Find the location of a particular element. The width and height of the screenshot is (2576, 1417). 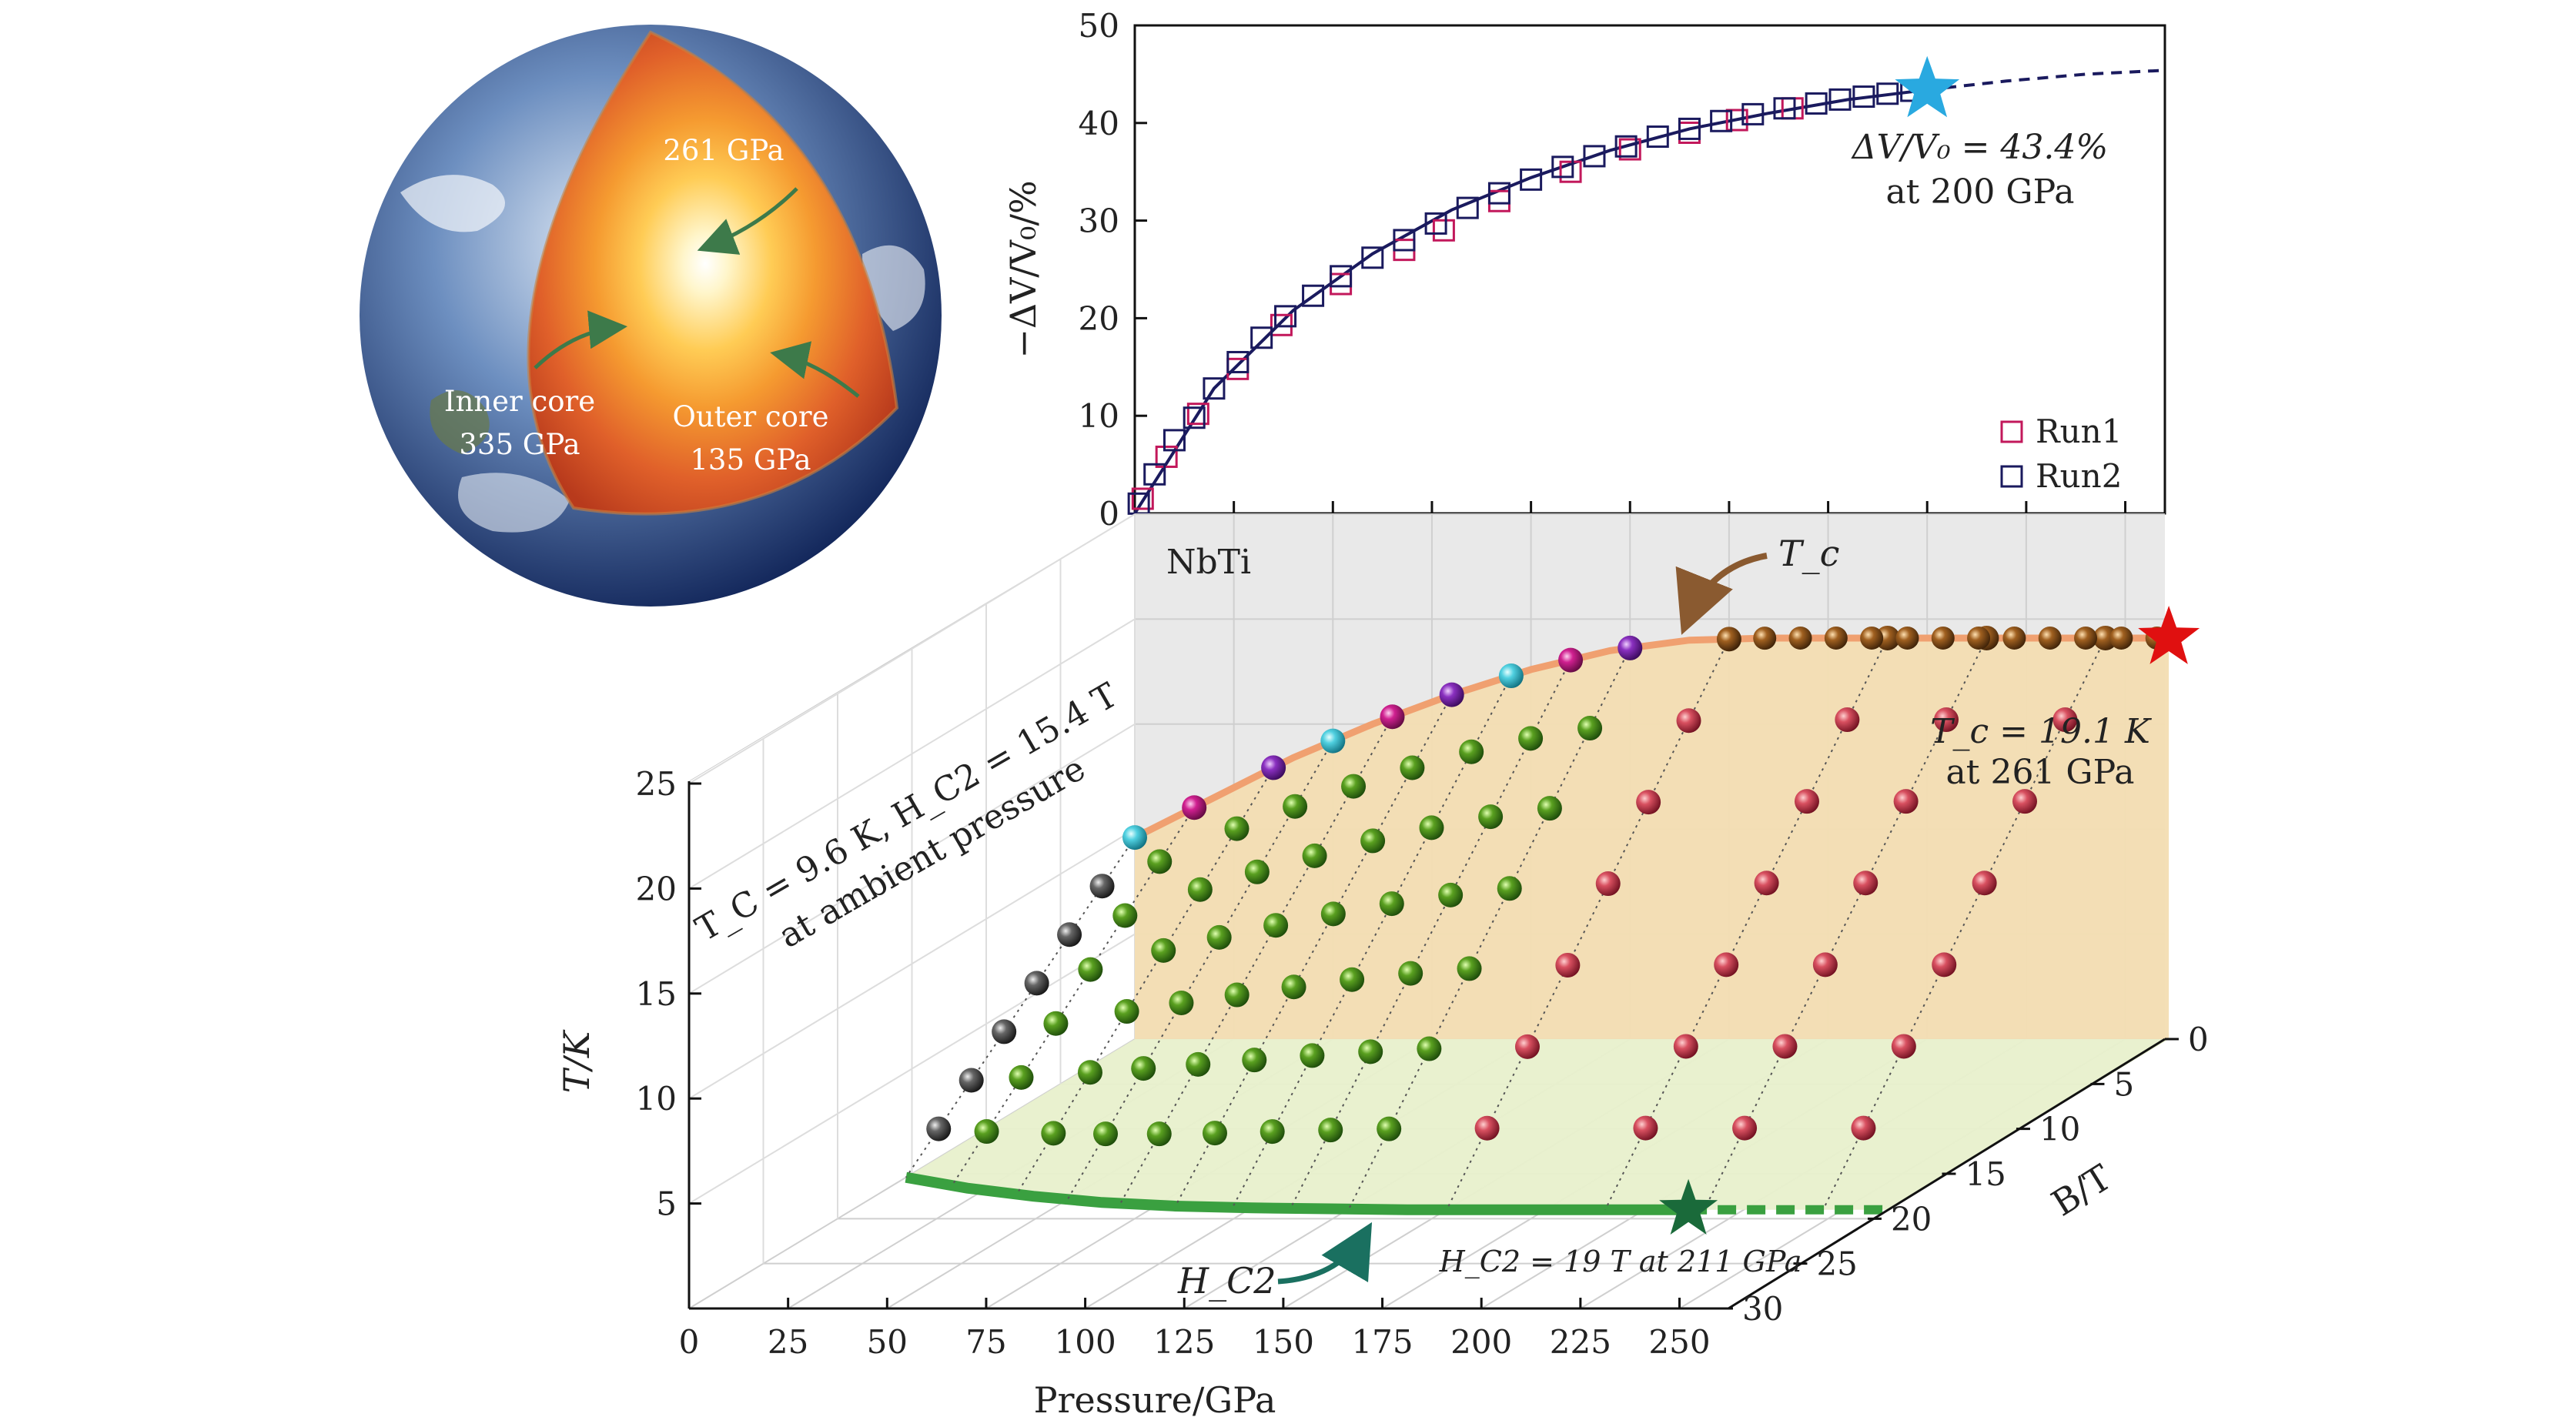

tc-wall-fill is located at coordinates (1653, 839).